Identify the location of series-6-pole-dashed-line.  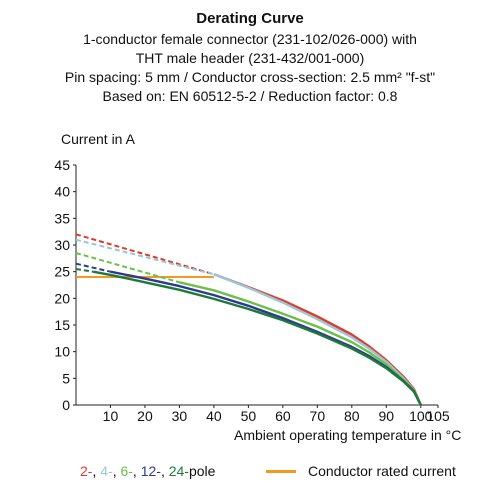
(127, 268).